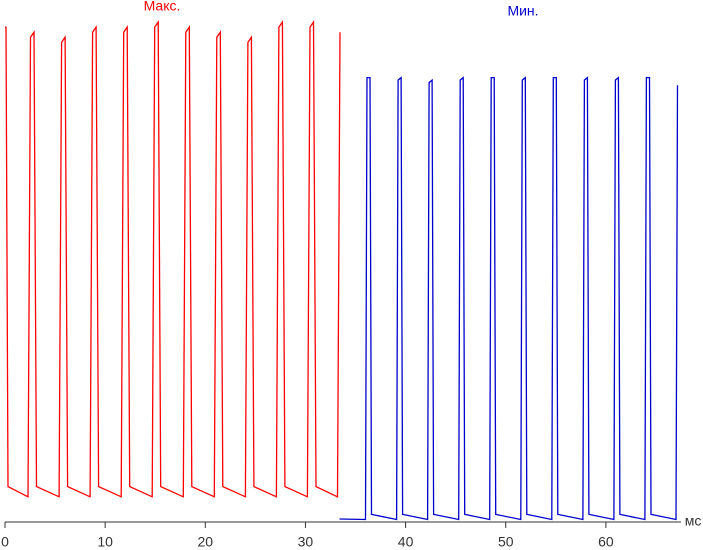 The height and width of the screenshot is (550, 703). What do you see at coordinates (306, 542) in the screenshot?
I see `x-tick-label: 30` at bounding box center [306, 542].